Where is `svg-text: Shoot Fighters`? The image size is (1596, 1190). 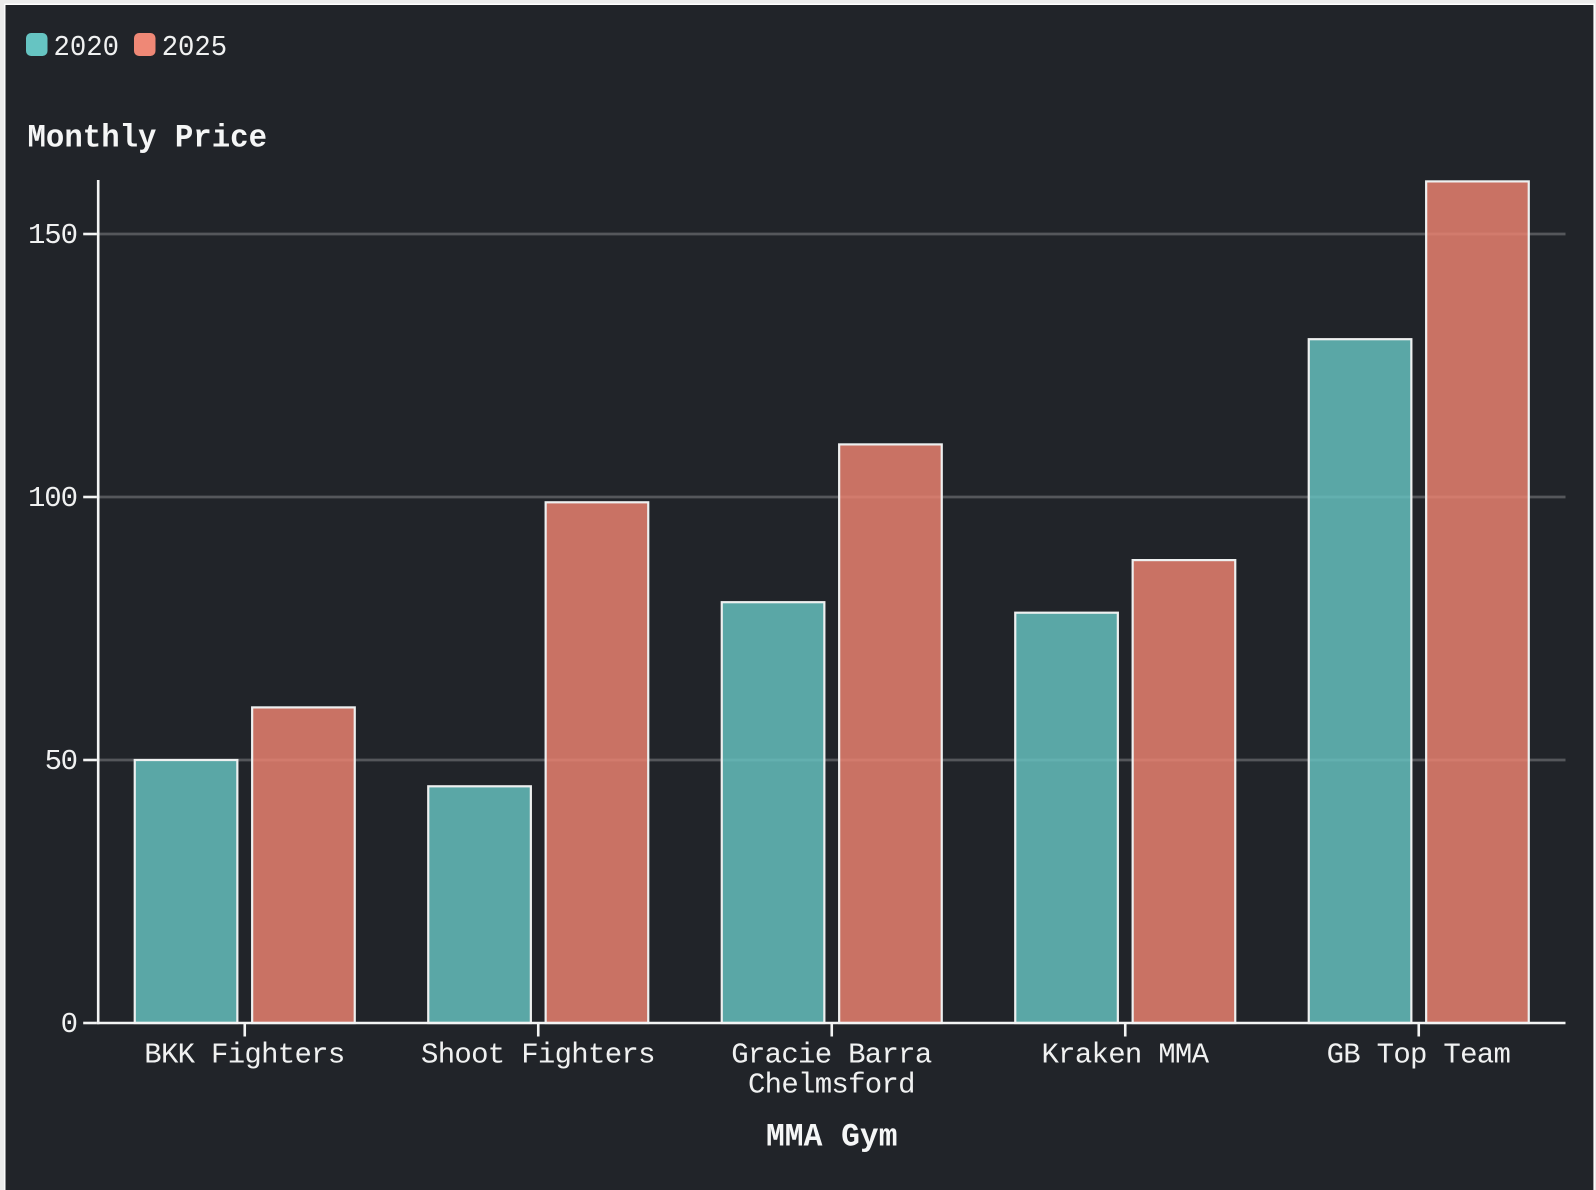 svg-text: Shoot Fighters is located at coordinates (538, 1055).